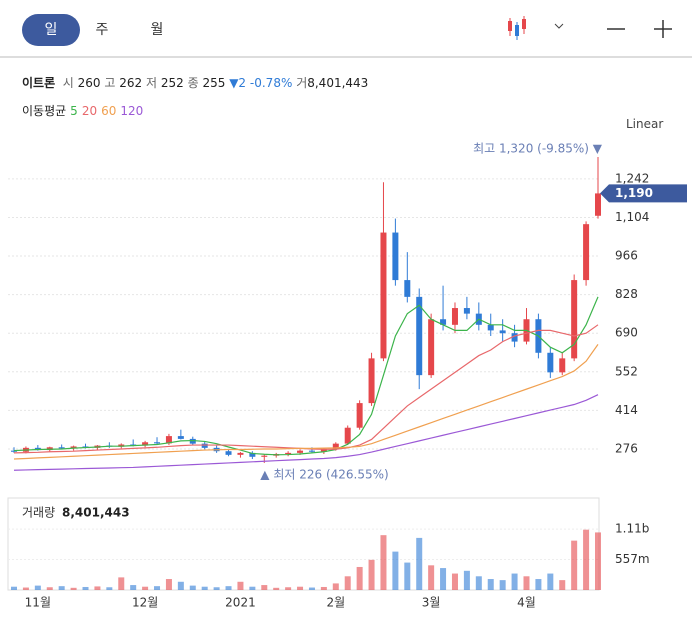 This screenshot has width=692, height=639. What do you see at coordinates (157, 30) in the screenshot?
I see `tab-month: 월` at bounding box center [157, 30].